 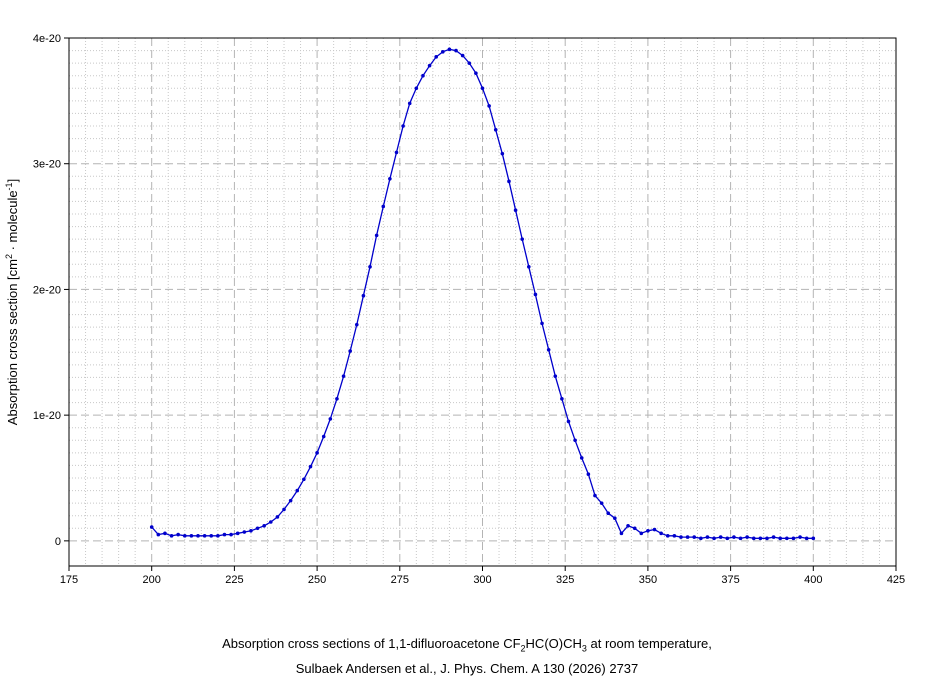 What do you see at coordinates (47, 416) in the screenshot?
I see `y-tick-label: 1e-20` at bounding box center [47, 416].